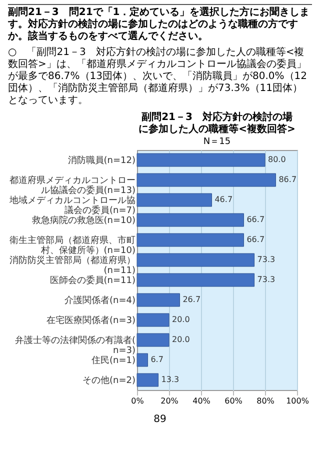 This screenshot has width=320, height=453. Describe the element at coordinates (83, 220) in the screenshot. I see `y-tick-label: 救急病院の救急医(n=10)` at that location.